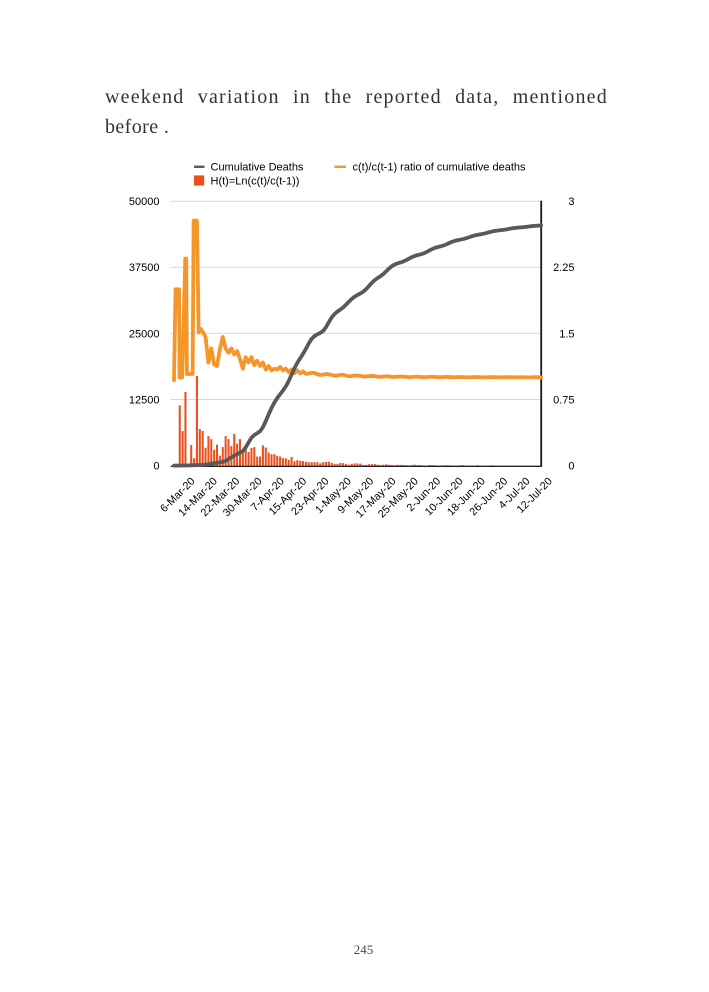  I want to click on svg-text: Cumulative Deaths, so click(257, 168).